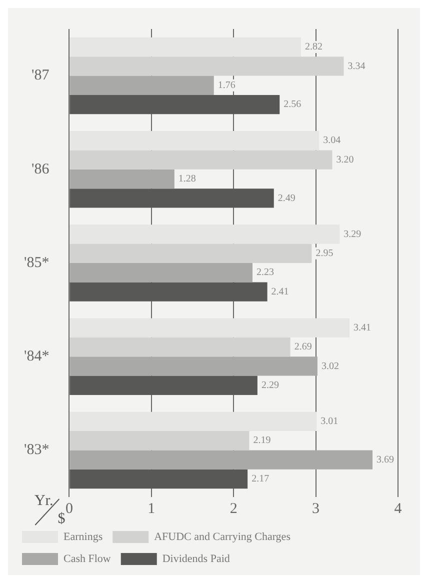  Describe the element at coordinates (83, 536) in the screenshot. I see `legend-label: Earnings` at that location.